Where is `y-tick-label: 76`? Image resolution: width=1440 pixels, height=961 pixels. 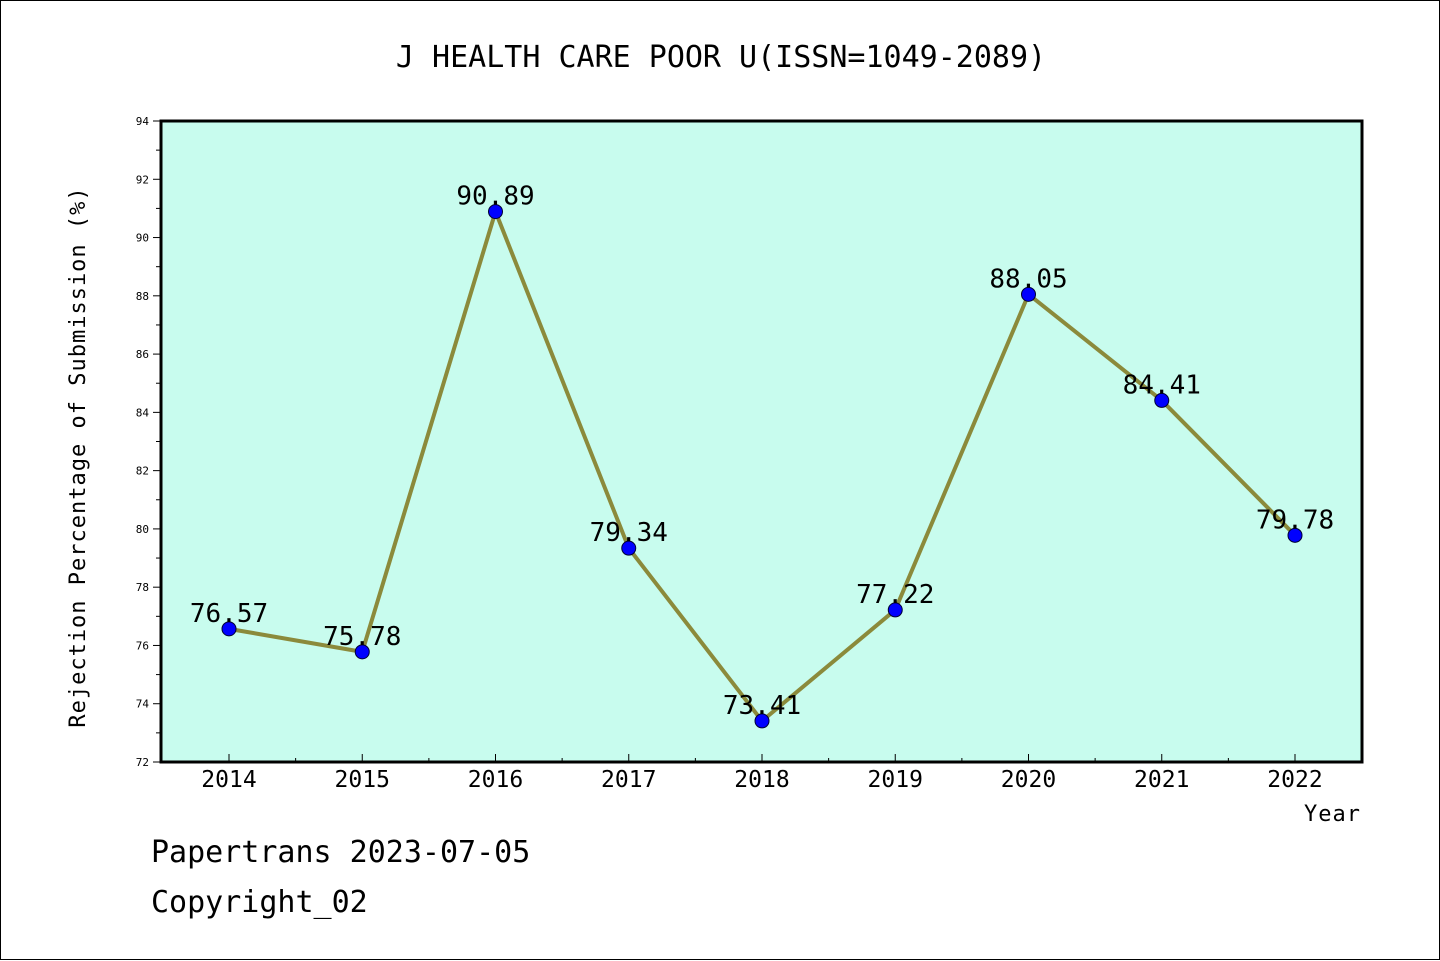 y-tick-label: 76 is located at coordinates (142, 645).